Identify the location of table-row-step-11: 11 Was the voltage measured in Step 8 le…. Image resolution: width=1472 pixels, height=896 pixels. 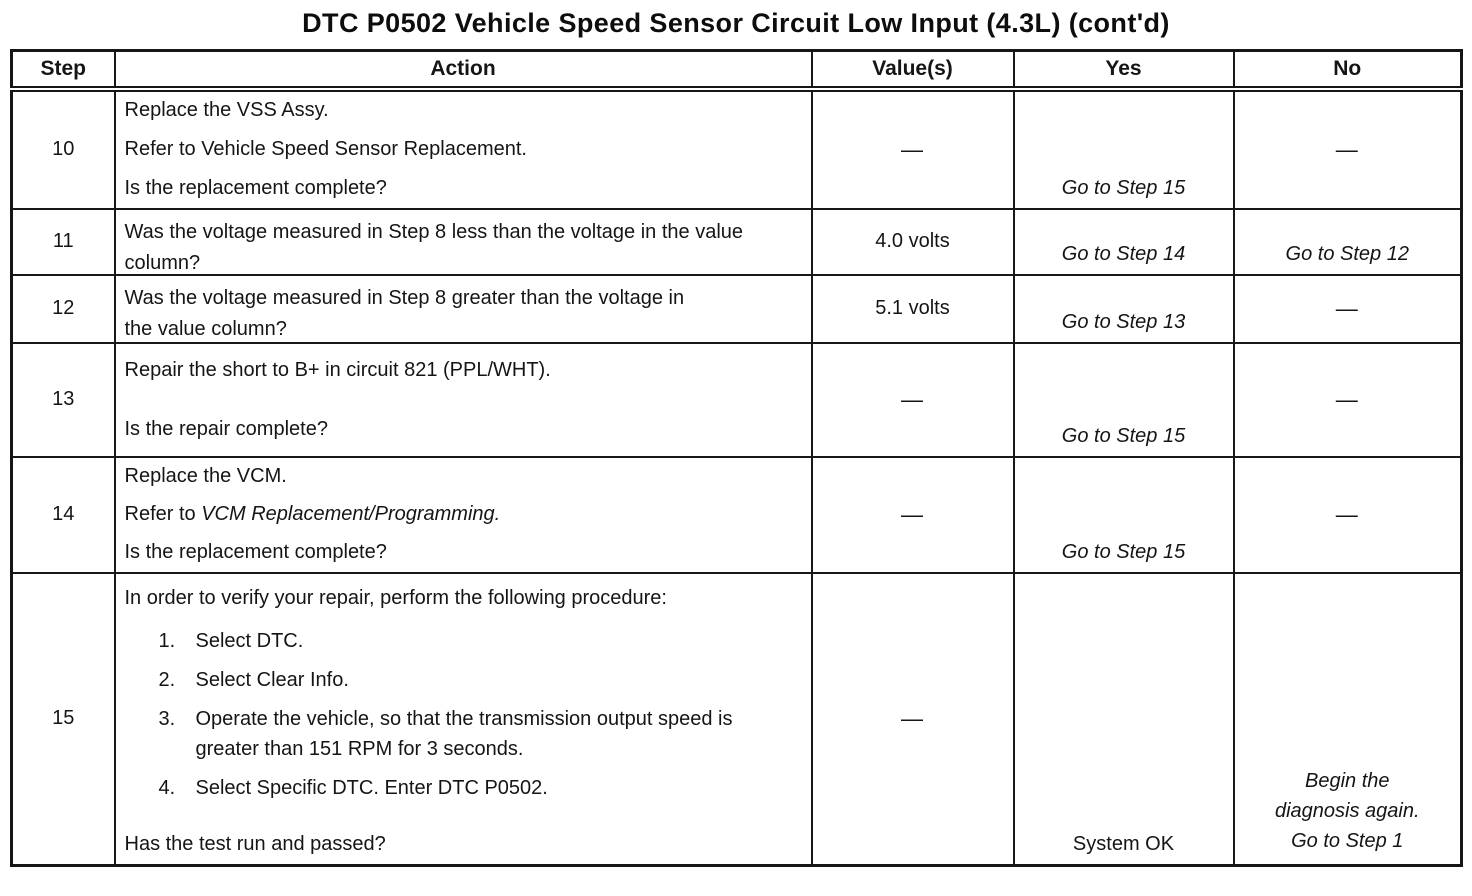
(736, 241).